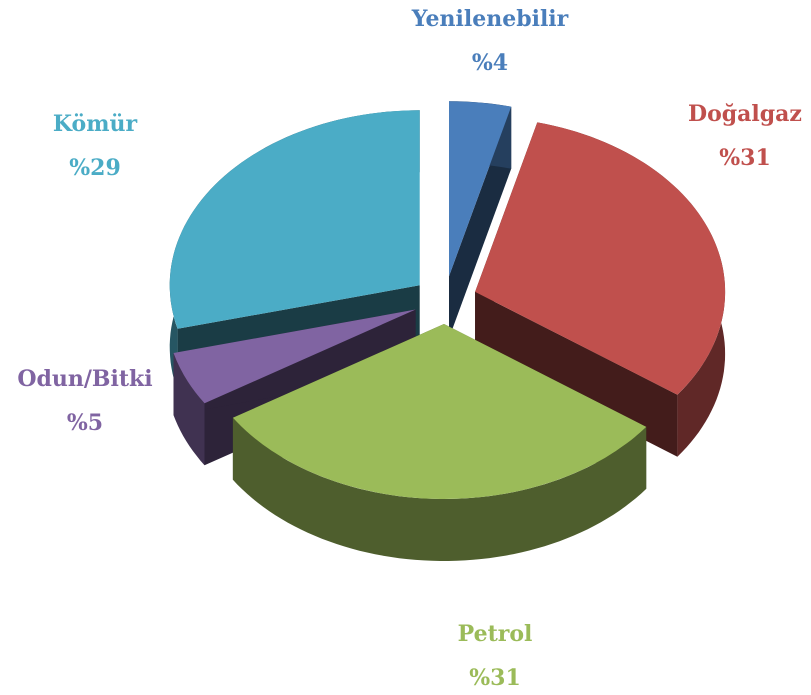 The image size is (811, 695). I want to click on slice-label: Odun/Bitki, so click(84, 379).